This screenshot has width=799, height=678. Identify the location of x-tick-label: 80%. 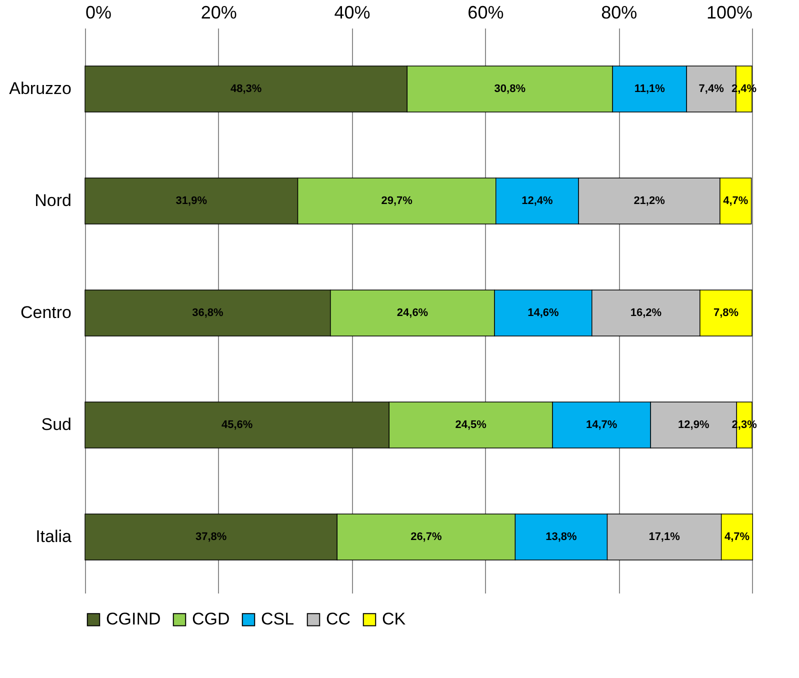
(619, 12).